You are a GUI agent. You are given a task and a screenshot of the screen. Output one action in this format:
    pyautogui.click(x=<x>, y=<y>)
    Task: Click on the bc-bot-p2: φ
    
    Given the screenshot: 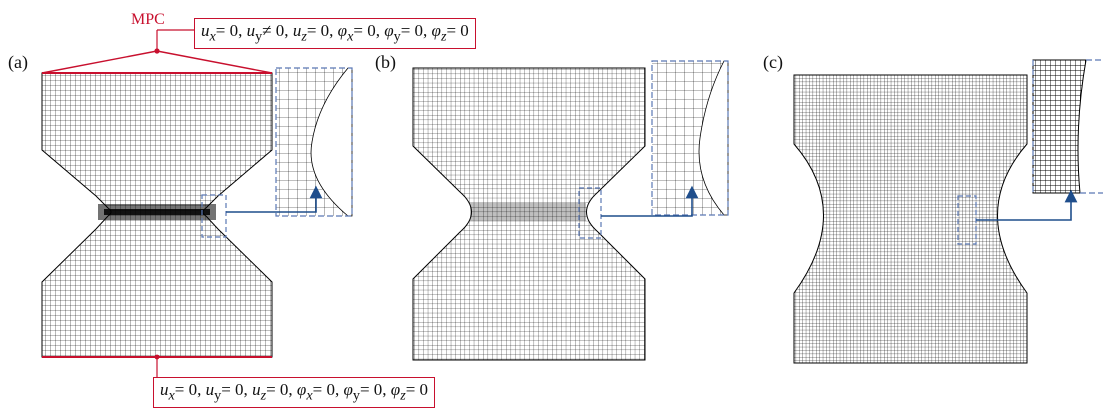 What is the action you would take?
    pyautogui.click(x=348, y=389)
    